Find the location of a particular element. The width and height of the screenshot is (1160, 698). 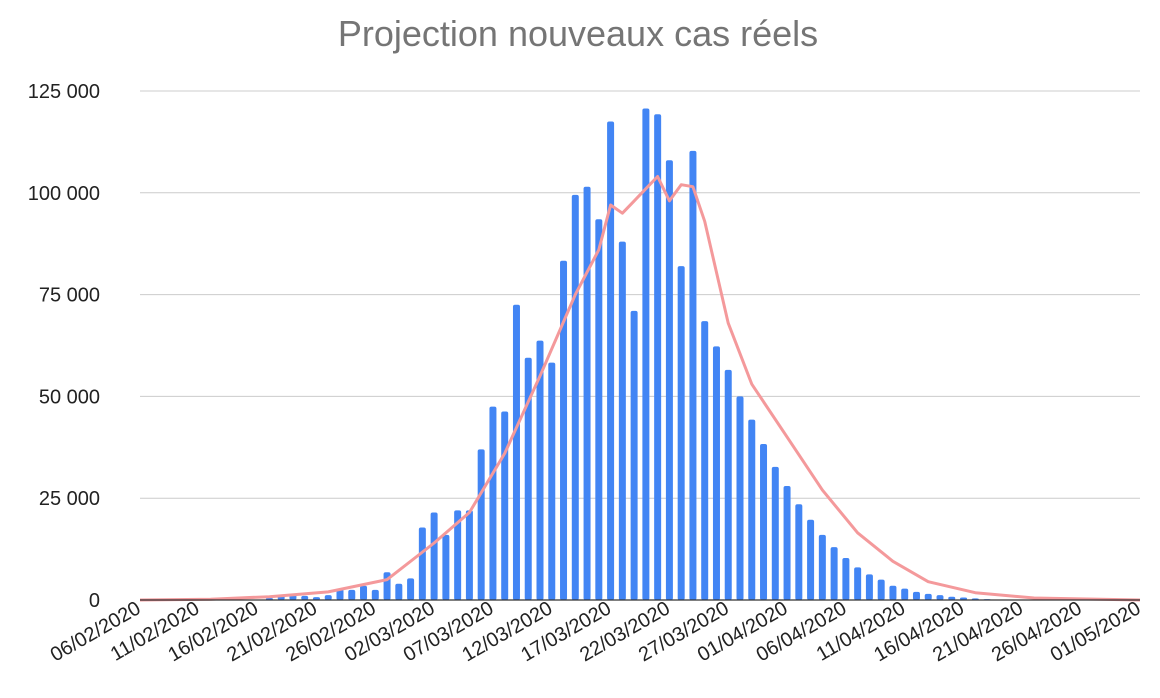

y-tick-label: 25 000 is located at coordinates (69, 499).